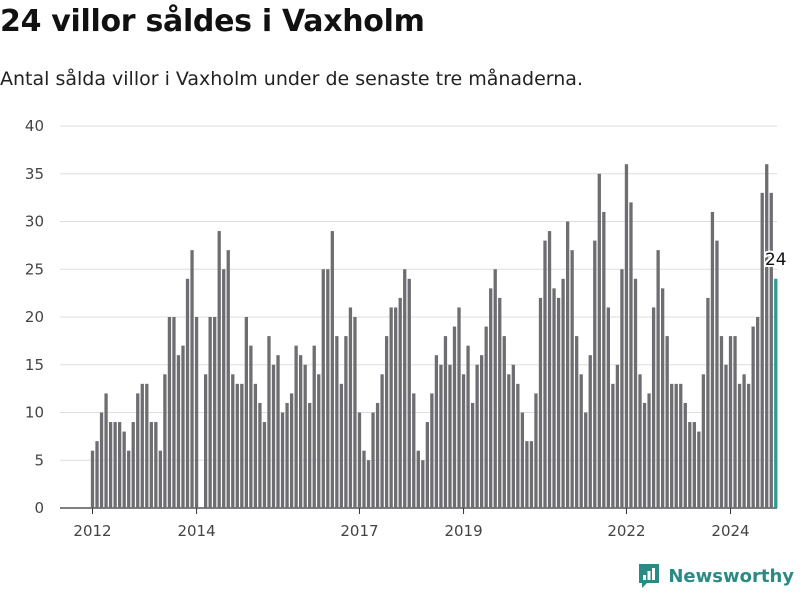 Image resolution: width=800 pixels, height=600 pixels. I want to click on y-tick-label: 25, so click(34, 269).